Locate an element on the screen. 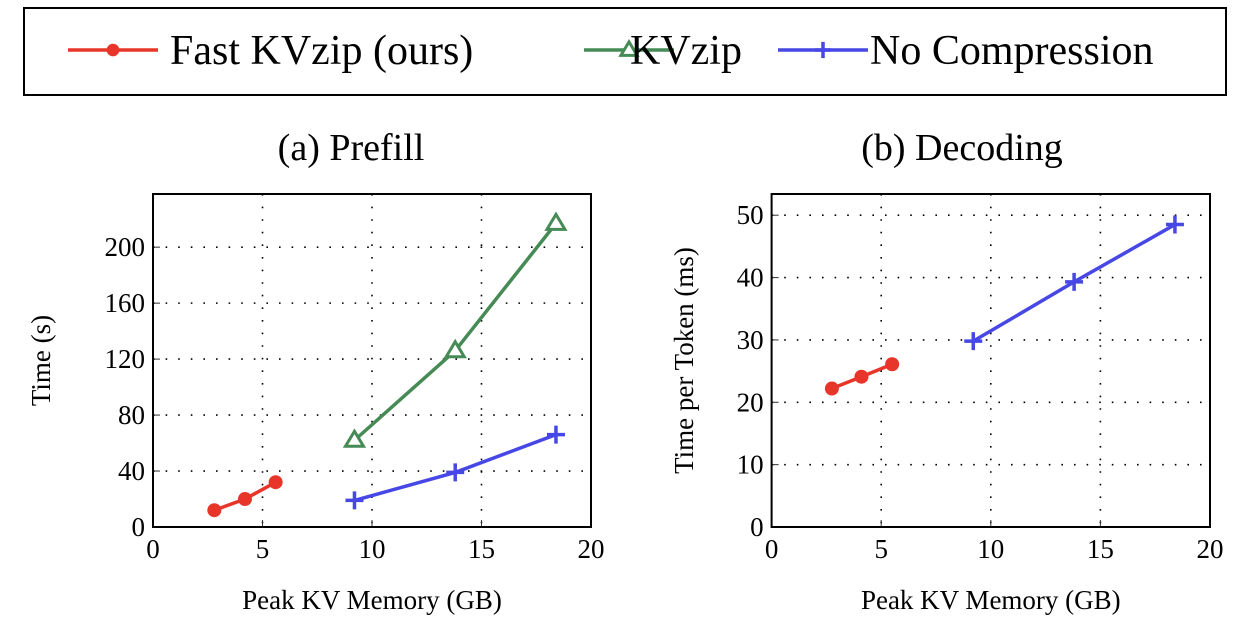 Image resolution: width=1246 pixels, height=634 pixels. y-tick-label: 200 is located at coordinates (125, 247).